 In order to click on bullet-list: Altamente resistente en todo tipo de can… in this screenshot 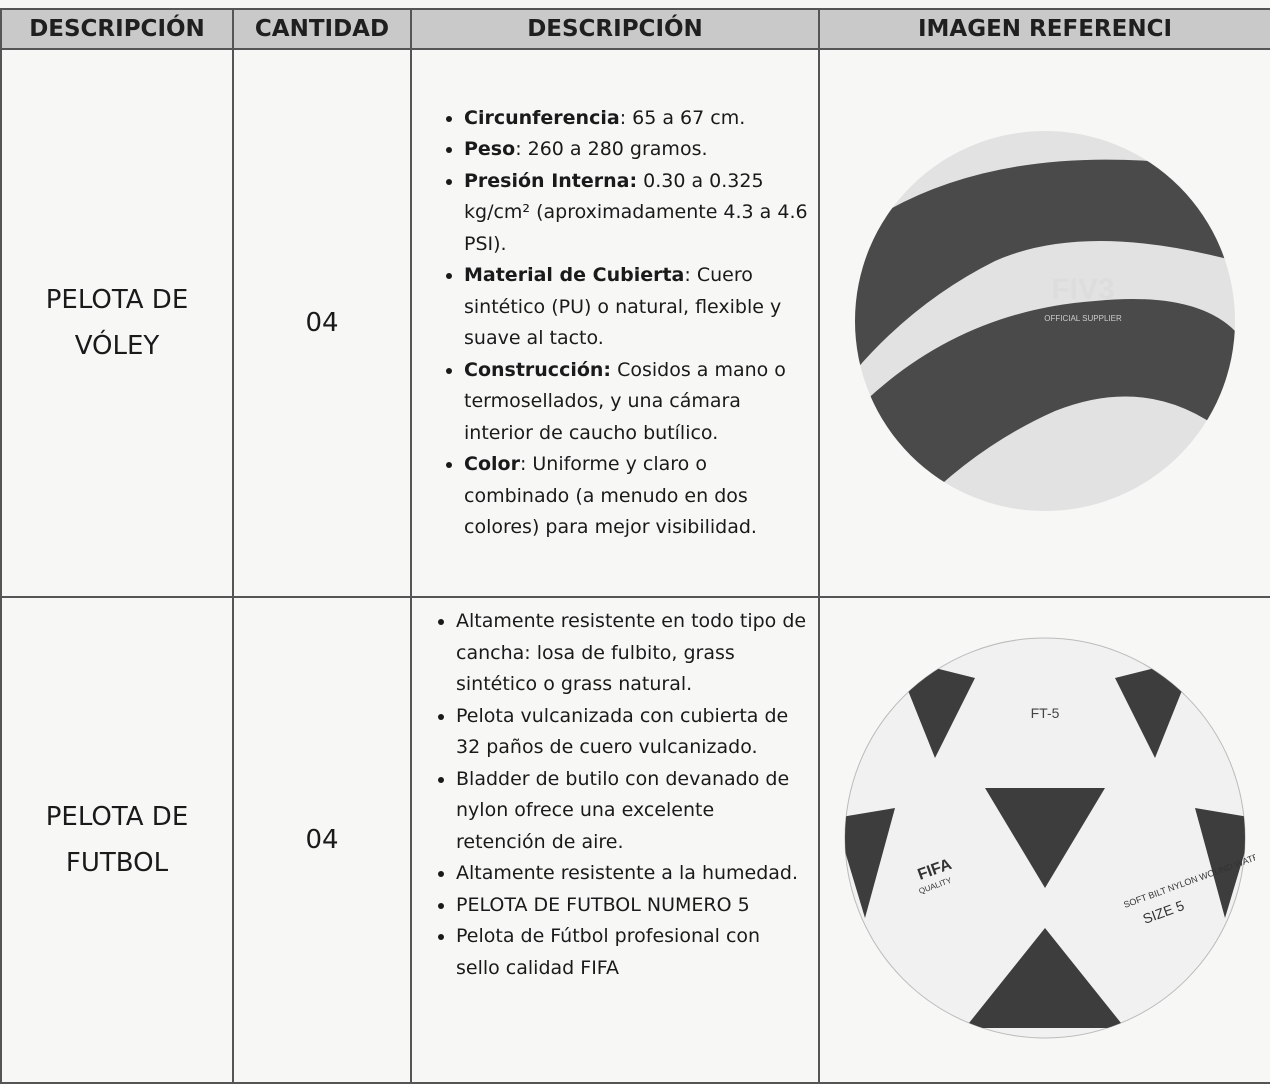, I will do `click(615, 795)`.